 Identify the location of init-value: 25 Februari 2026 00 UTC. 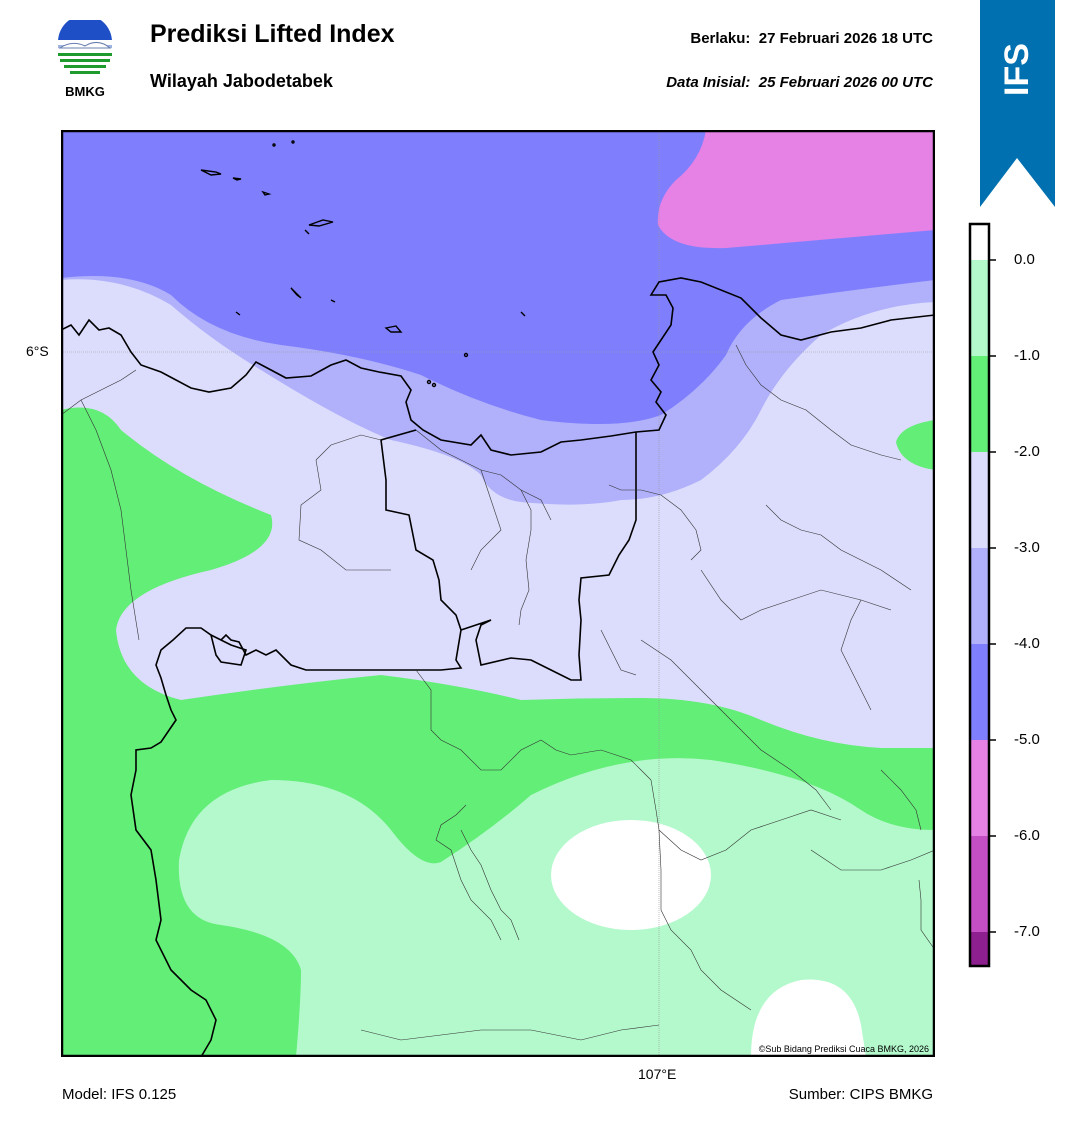
(845, 82).